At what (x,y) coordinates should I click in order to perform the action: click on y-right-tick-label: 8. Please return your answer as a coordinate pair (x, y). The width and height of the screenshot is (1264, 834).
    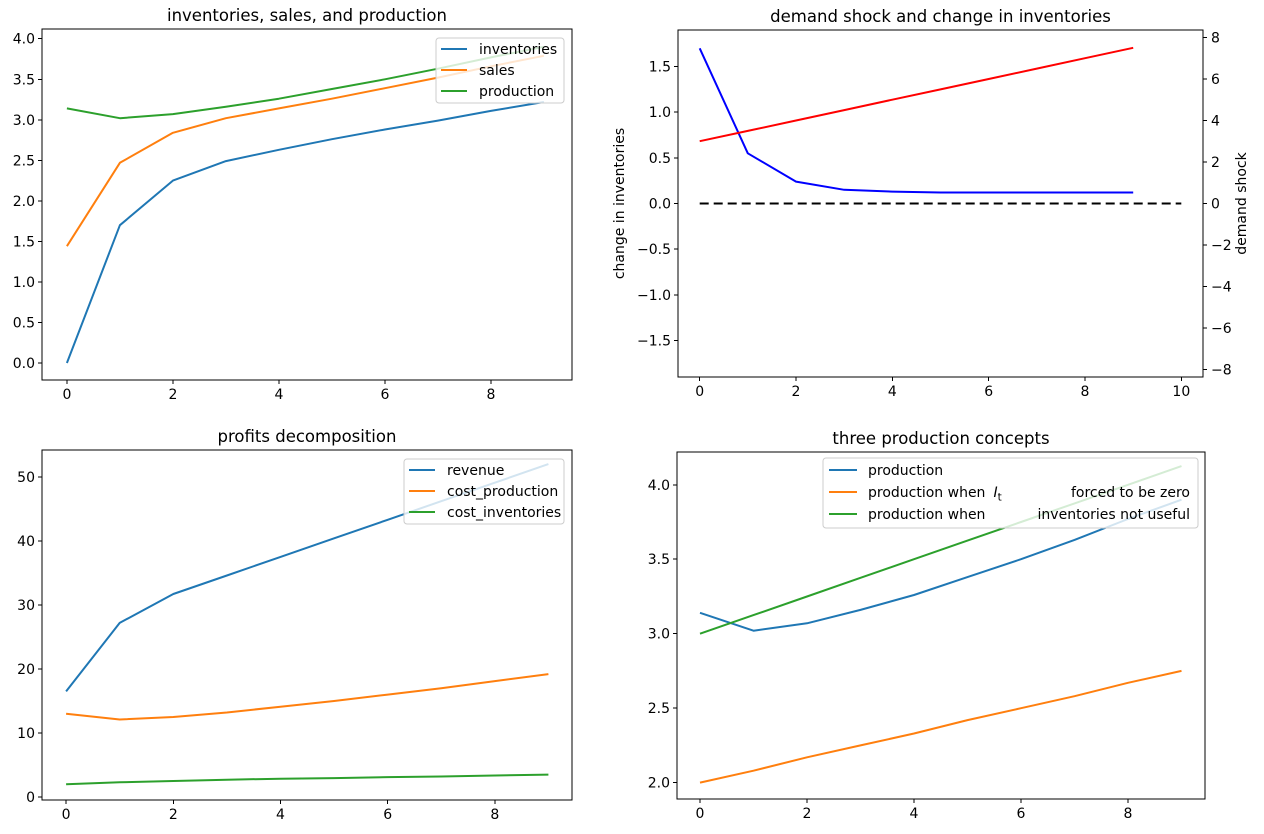
    Looking at the image, I should click on (1215, 38).